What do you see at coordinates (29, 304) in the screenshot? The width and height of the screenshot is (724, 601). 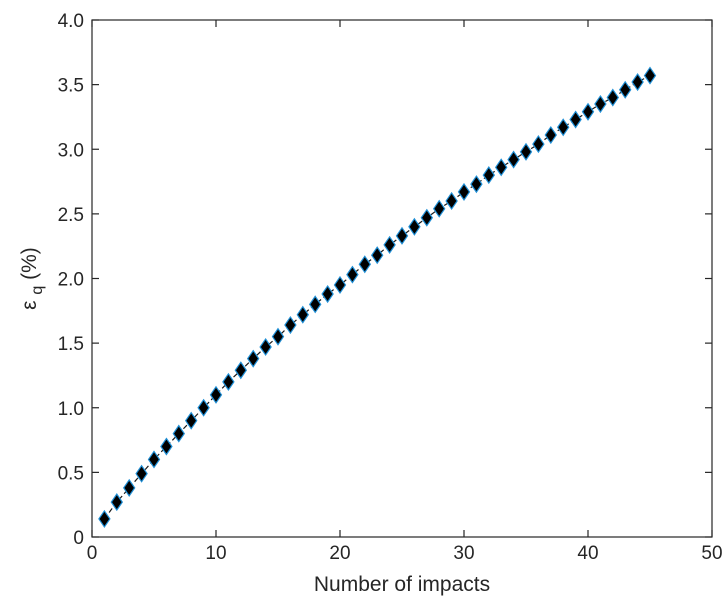 I see `y-axis-label-symbol: ε` at bounding box center [29, 304].